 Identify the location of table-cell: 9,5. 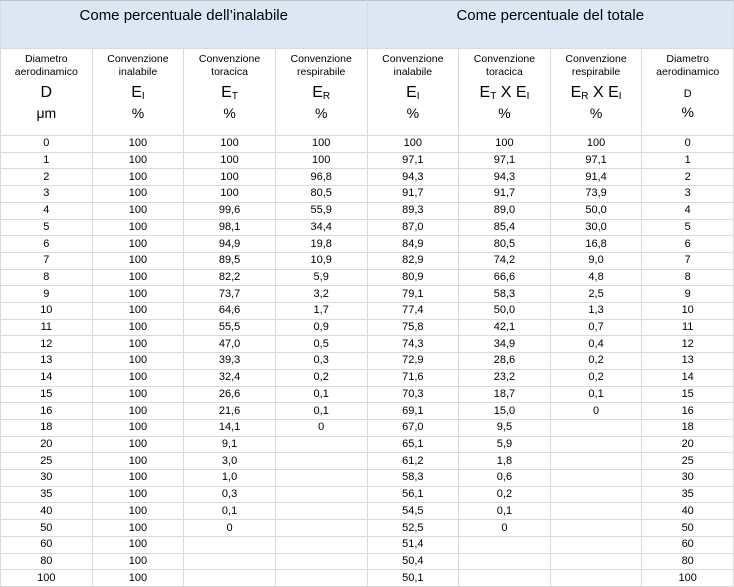
(504, 427).